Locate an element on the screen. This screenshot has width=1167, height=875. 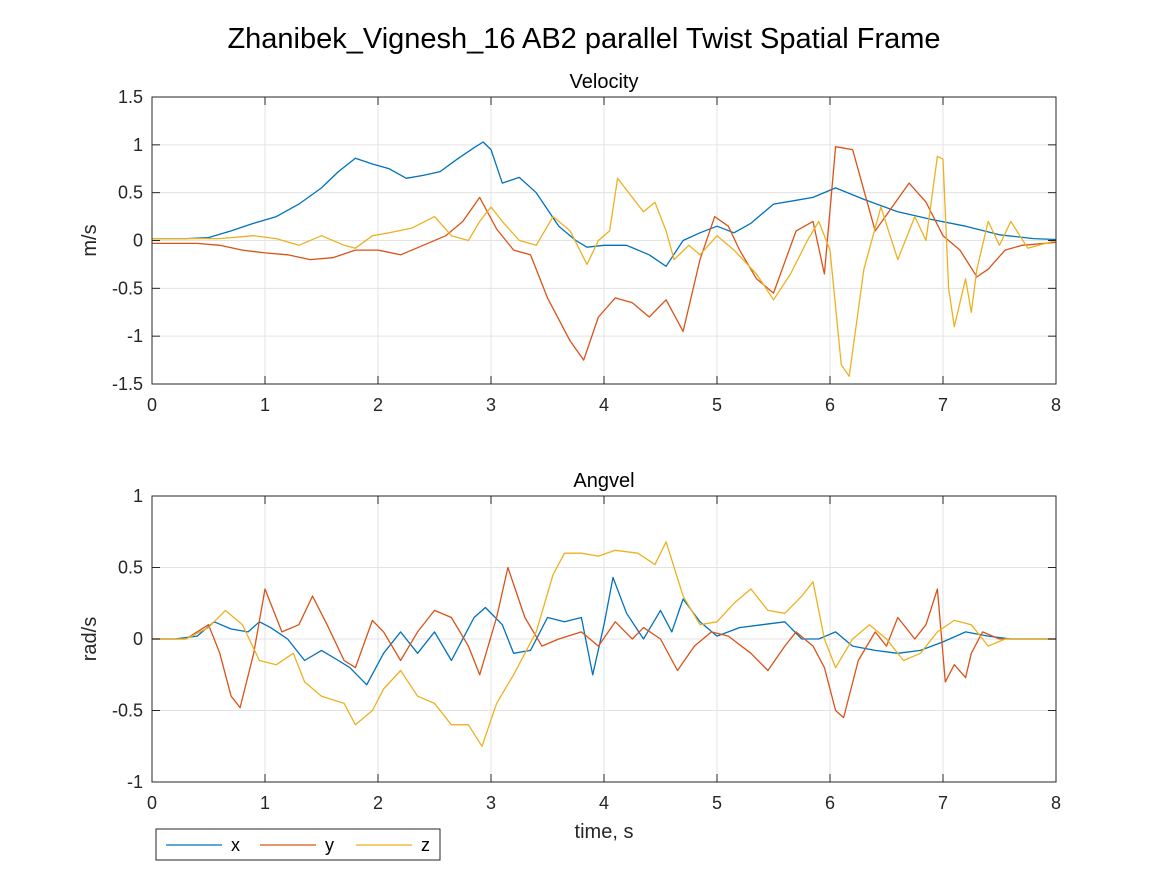
angvel-series-y-line is located at coordinates (604, 642).